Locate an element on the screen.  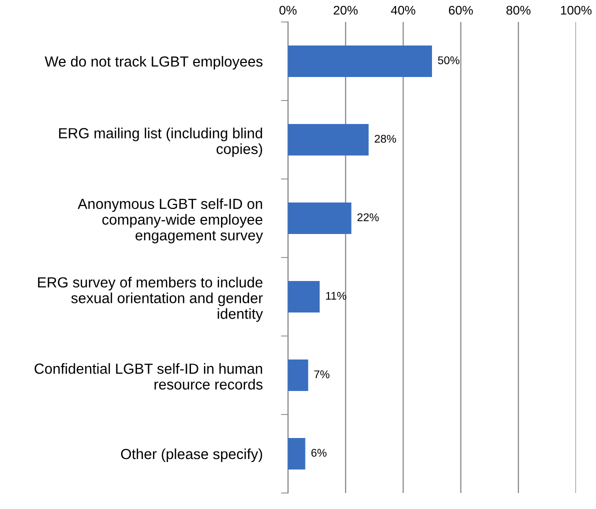
x-tick-label: 0% is located at coordinates (288, 10).